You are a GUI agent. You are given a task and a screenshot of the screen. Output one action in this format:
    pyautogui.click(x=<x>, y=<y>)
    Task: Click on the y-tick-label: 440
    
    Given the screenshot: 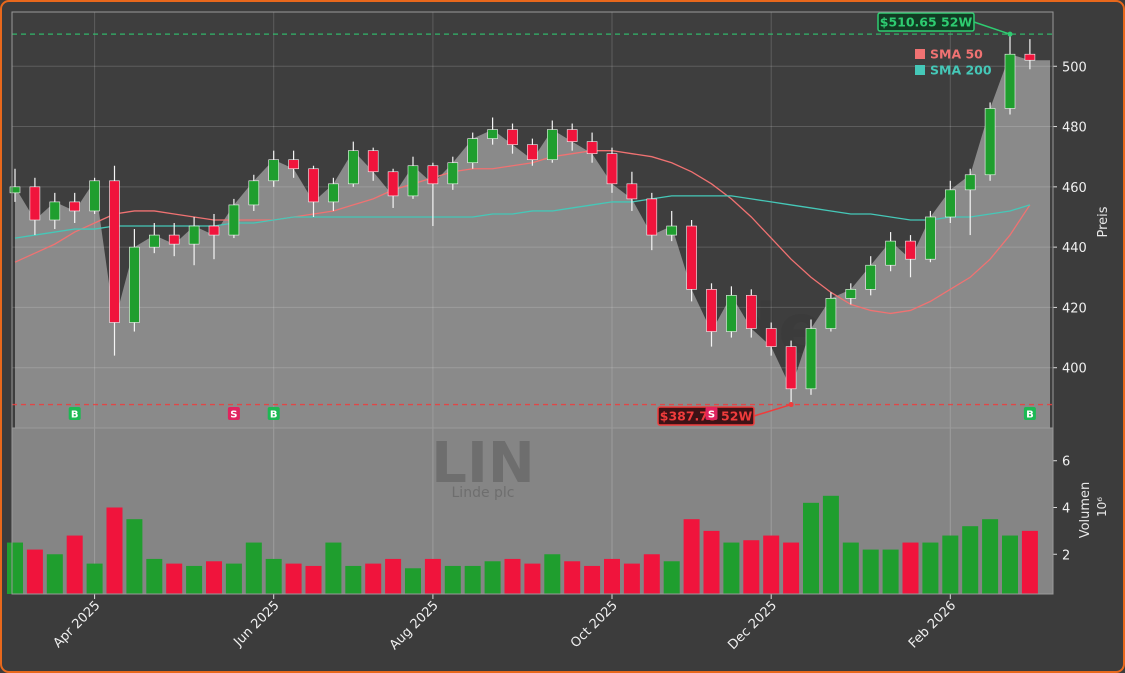 What is the action you would take?
    pyautogui.click(x=1074, y=248)
    